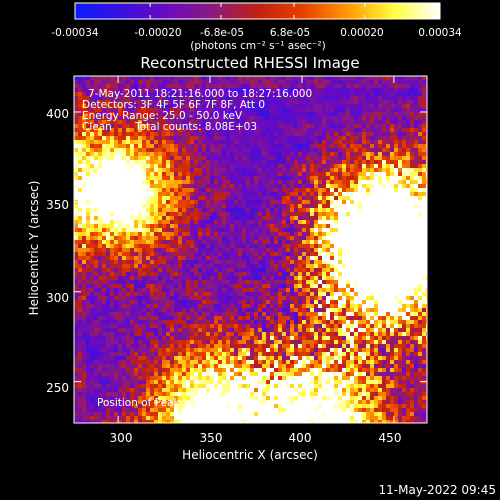 The image size is (500, 500). I want to click on chart-title: Reconstructed RHESSI Image, so click(249, 63).